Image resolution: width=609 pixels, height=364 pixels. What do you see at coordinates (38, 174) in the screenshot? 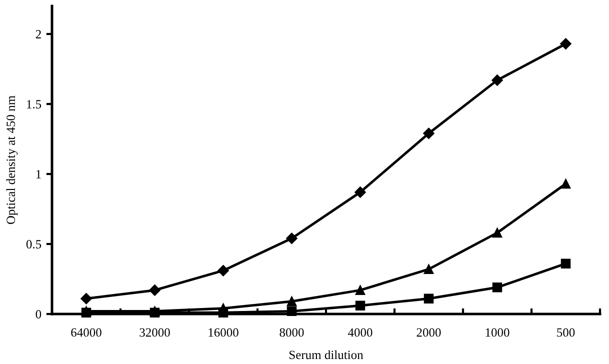
I see `y-tick-label: 1` at bounding box center [38, 174].